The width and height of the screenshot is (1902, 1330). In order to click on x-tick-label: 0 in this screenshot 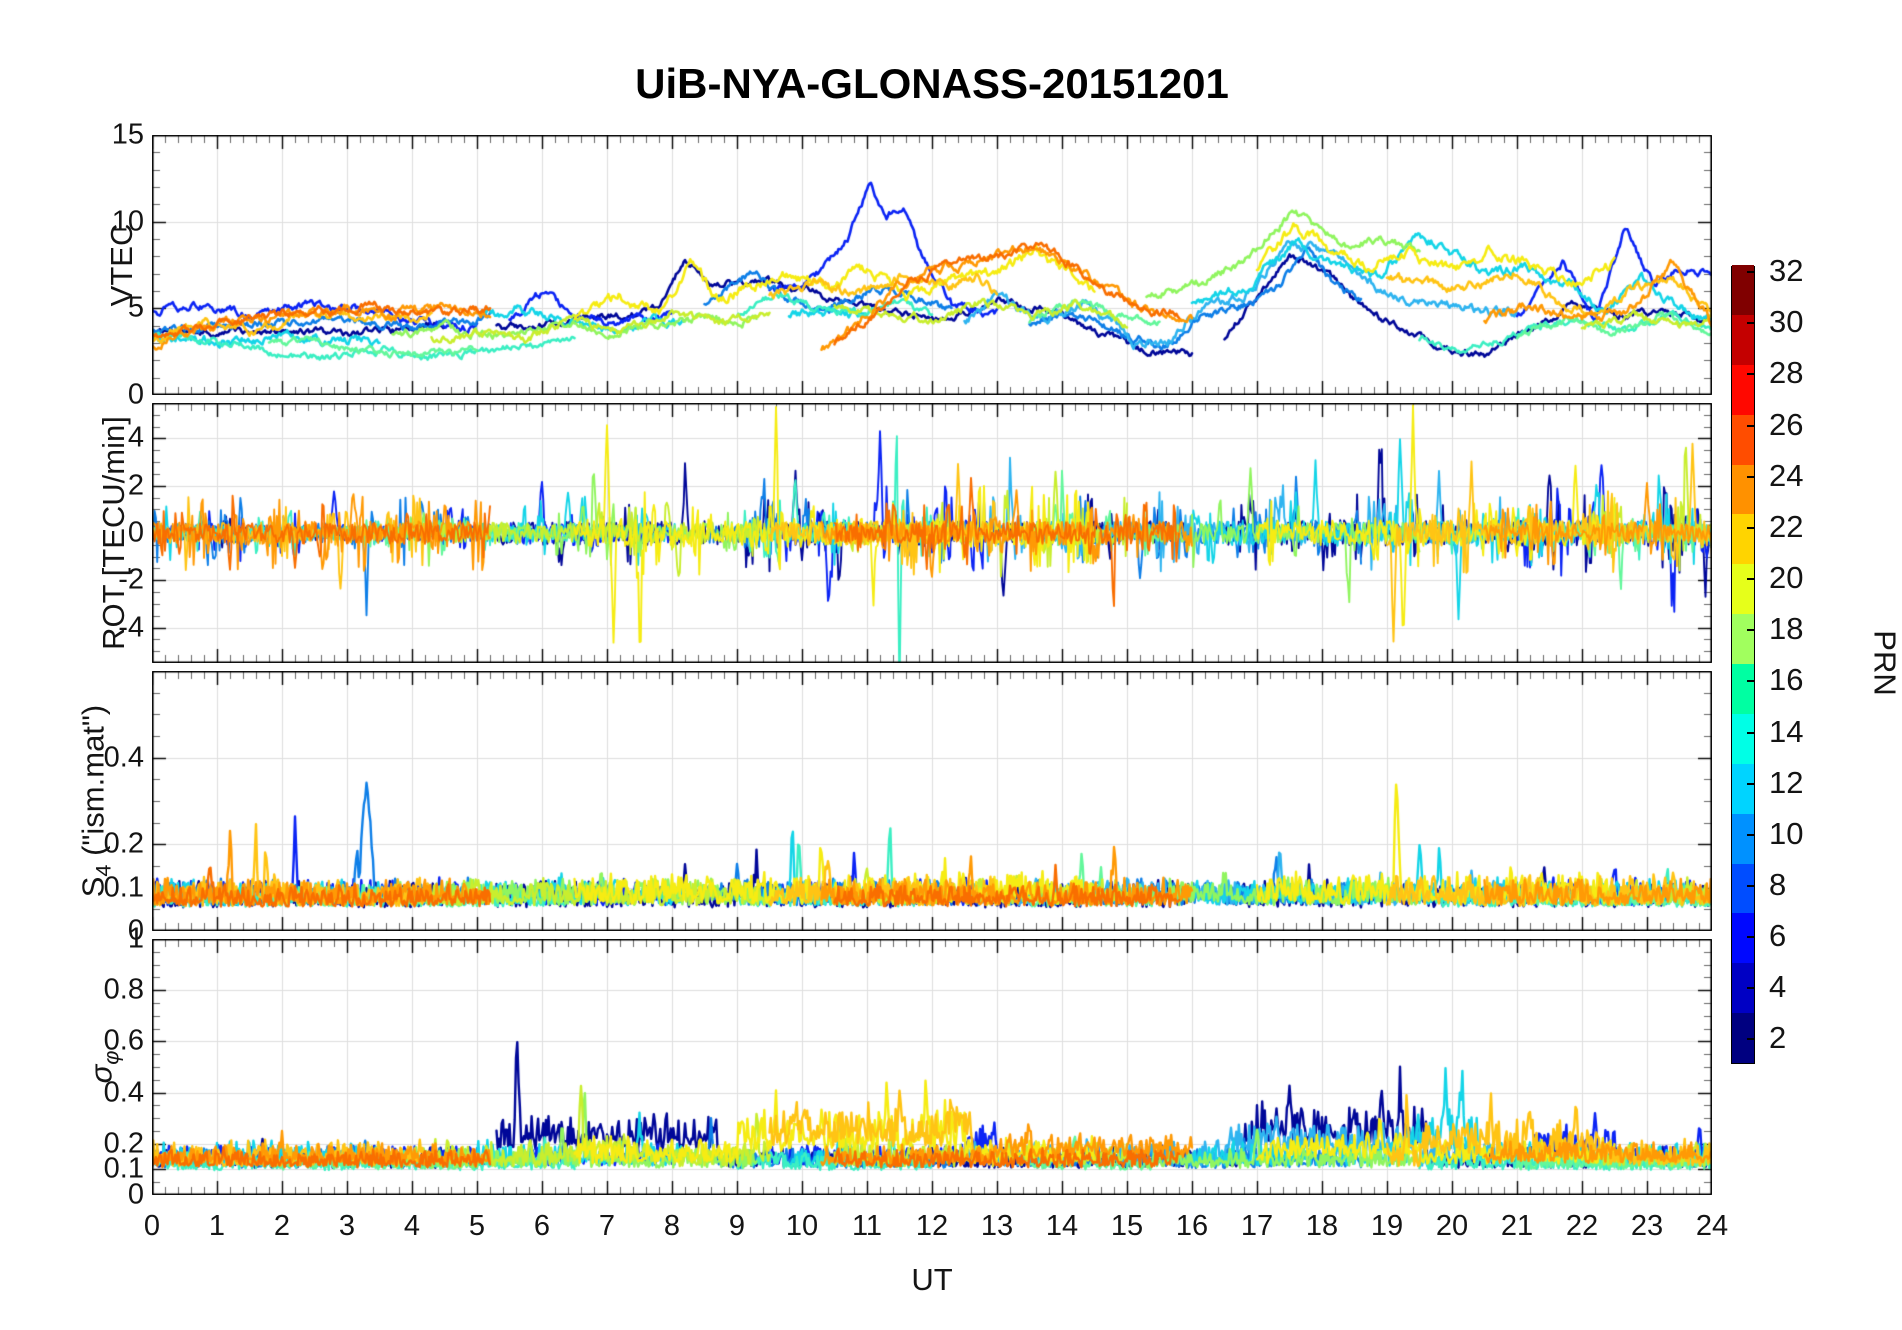, I will do `click(152, 1226)`.